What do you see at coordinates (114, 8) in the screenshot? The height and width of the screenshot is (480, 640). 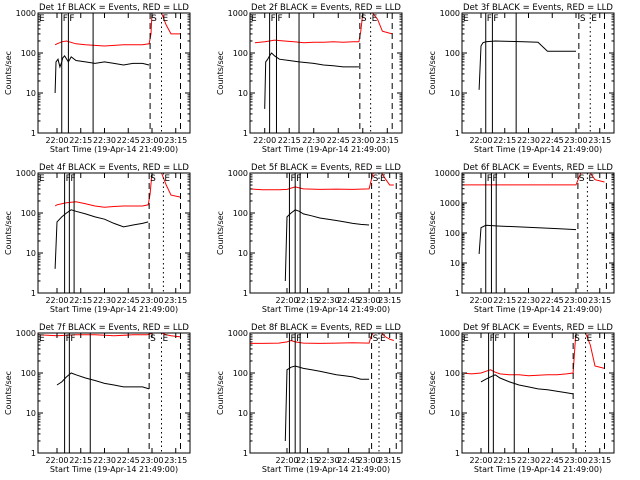 I see `plot-title: Det 1f BLACK = Events, RED = LLD` at bounding box center [114, 8].